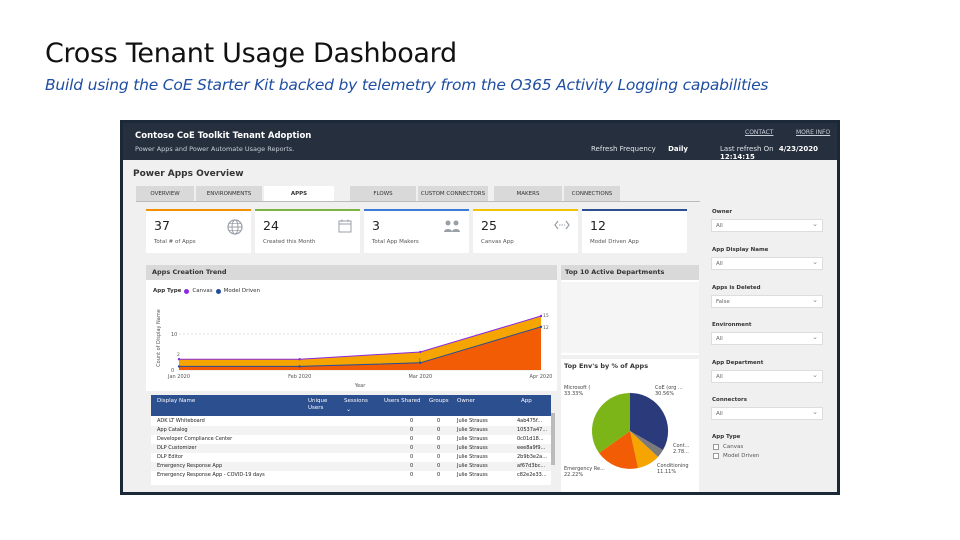  Describe the element at coordinates (187, 291) in the screenshot. I see `legend-dot-canvas` at that location.